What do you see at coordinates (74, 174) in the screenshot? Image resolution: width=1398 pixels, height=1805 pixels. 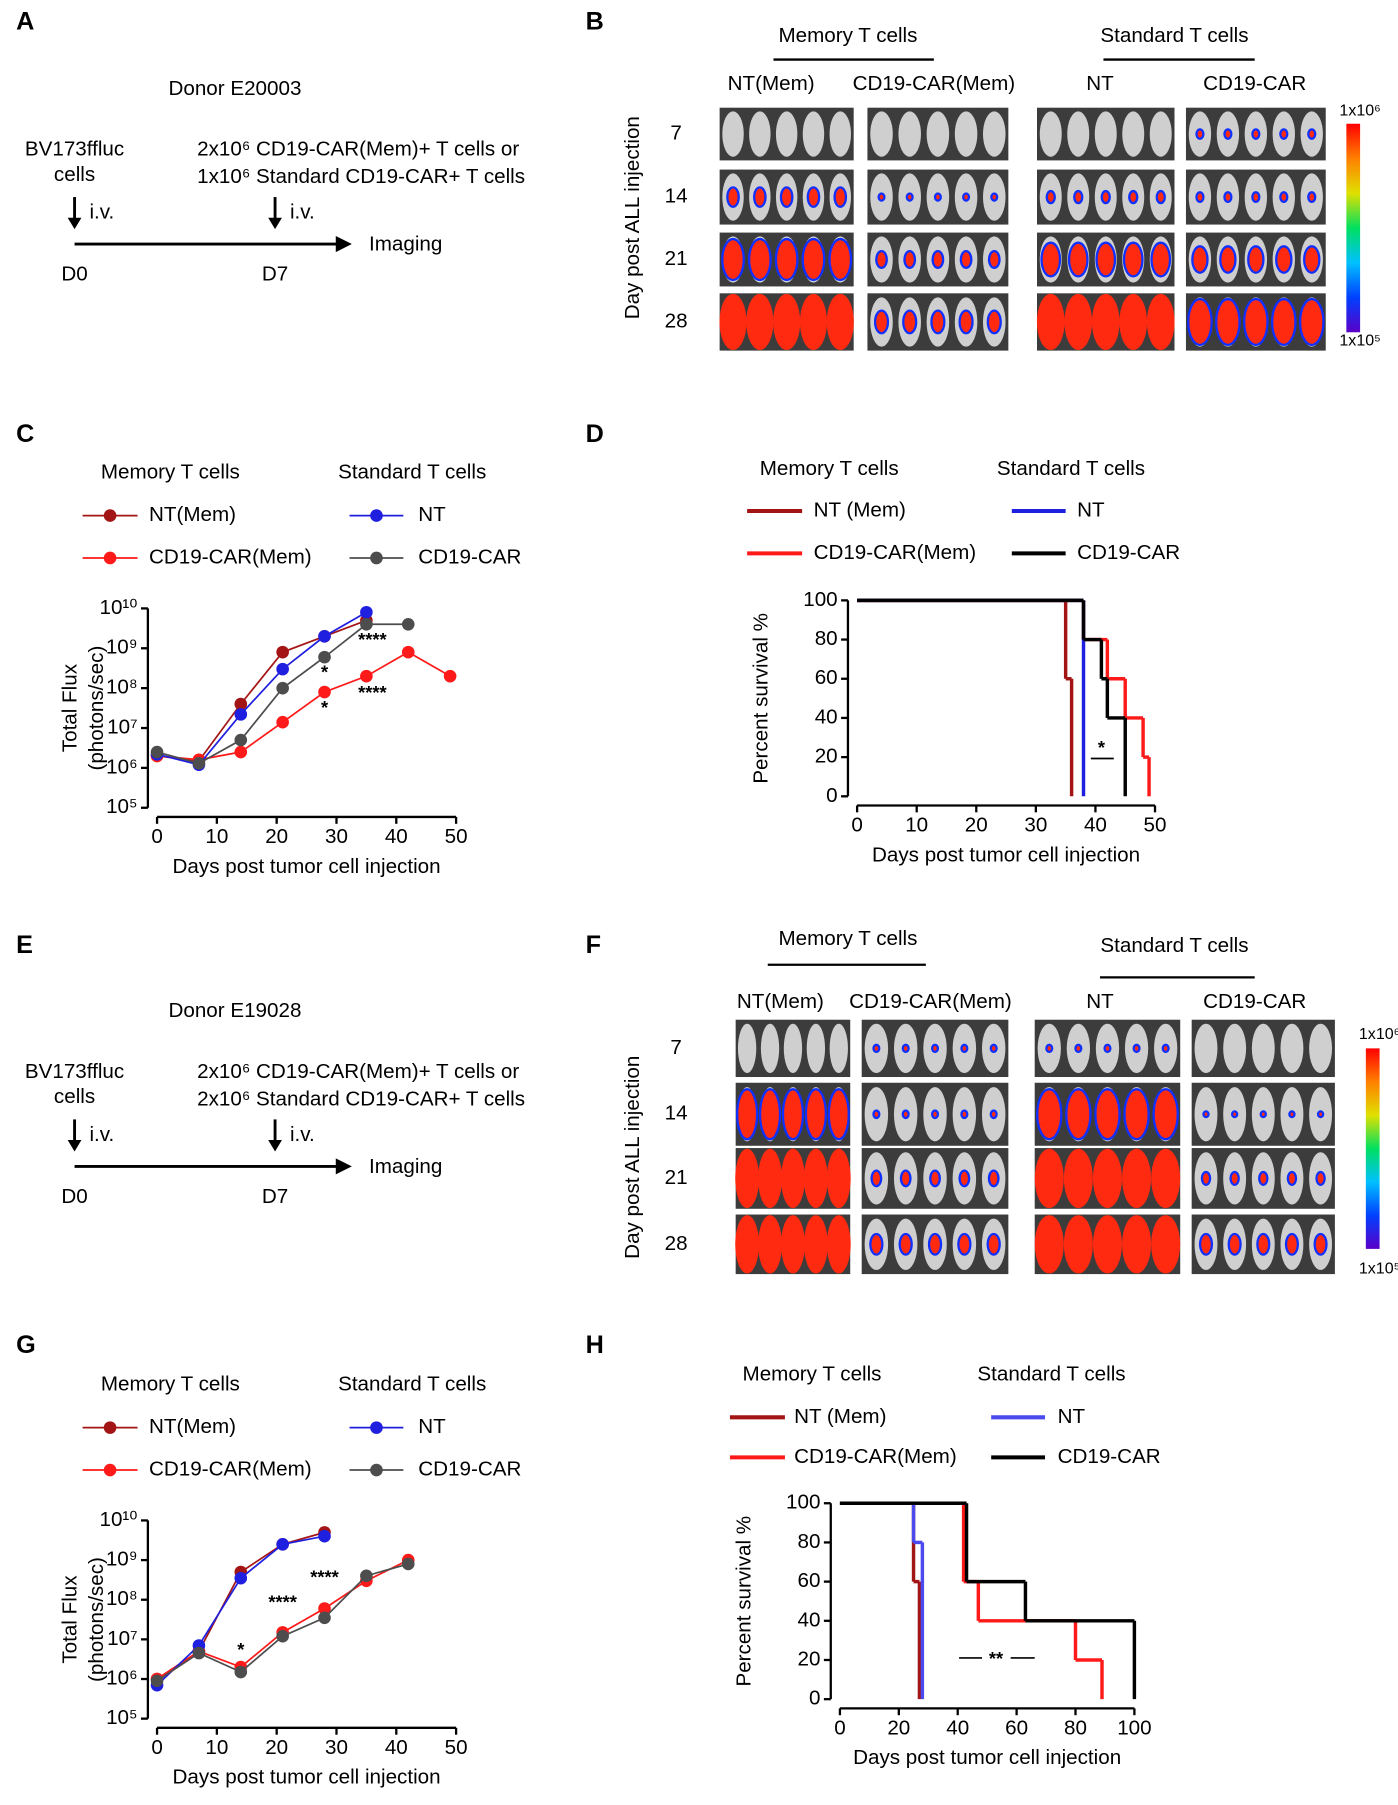 I see `tumor: cells` at bounding box center [74, 174].